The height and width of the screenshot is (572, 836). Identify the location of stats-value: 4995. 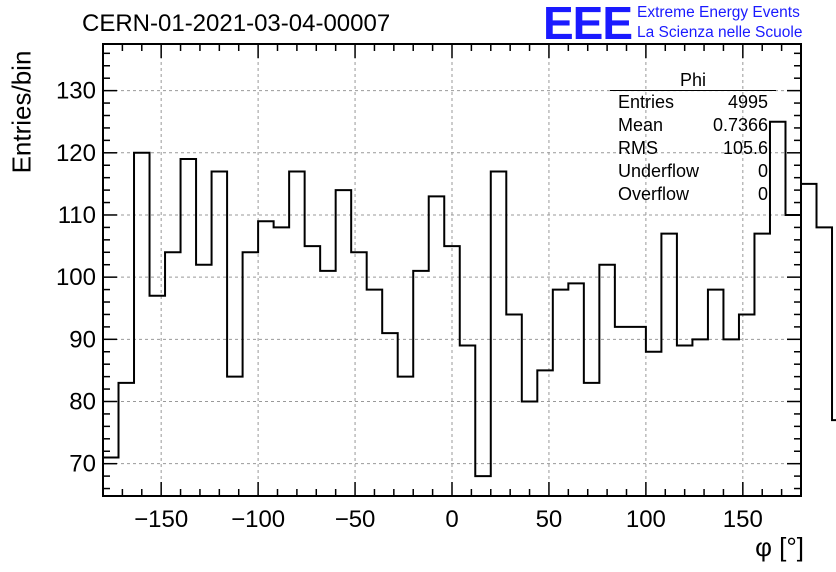
(747, 102).